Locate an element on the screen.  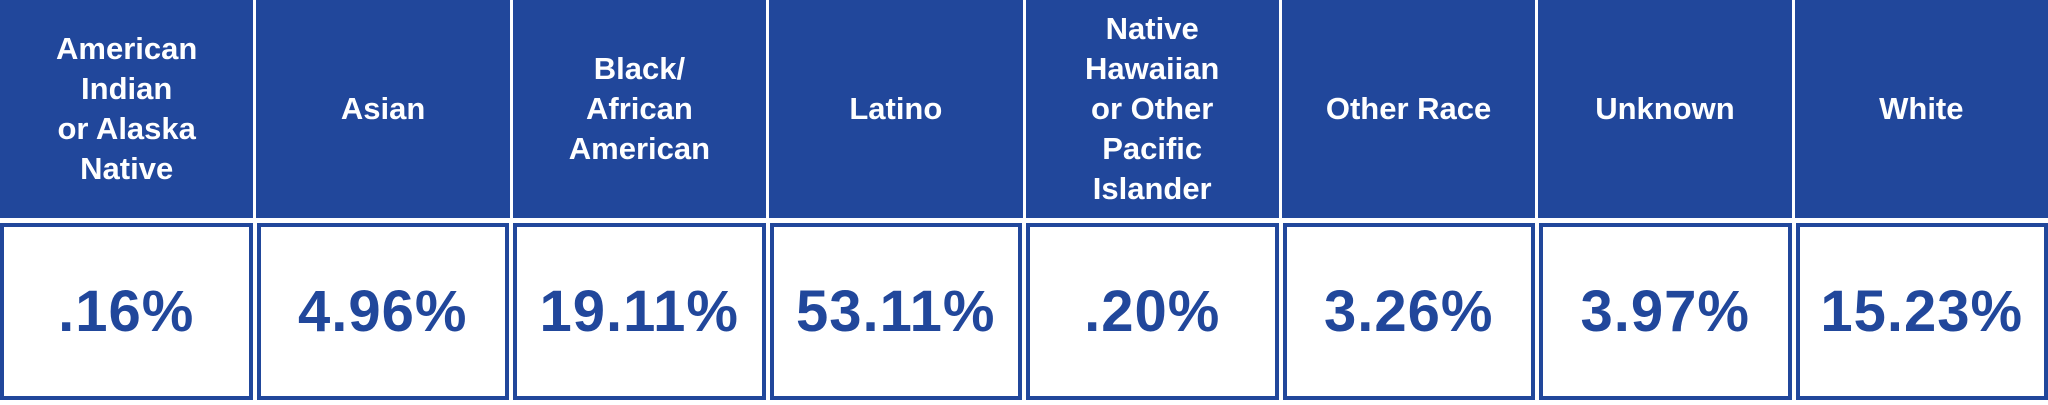
value-label: .16% is located at coordinates (126, 311).